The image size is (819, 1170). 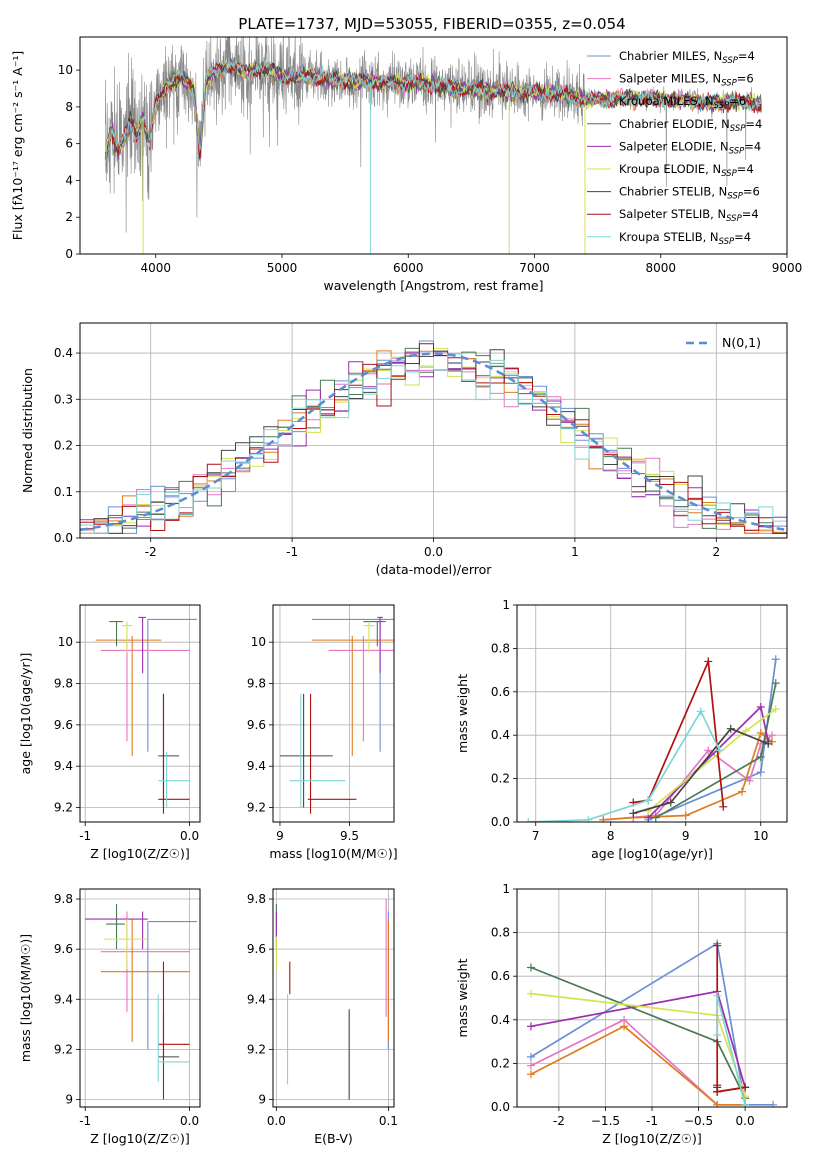 I want to click on mass_vs_ebv-panel: 0.0 0.1 9 9.2 9.4 9.6 9.8 E(B-V), so click(x=322, y=1017).